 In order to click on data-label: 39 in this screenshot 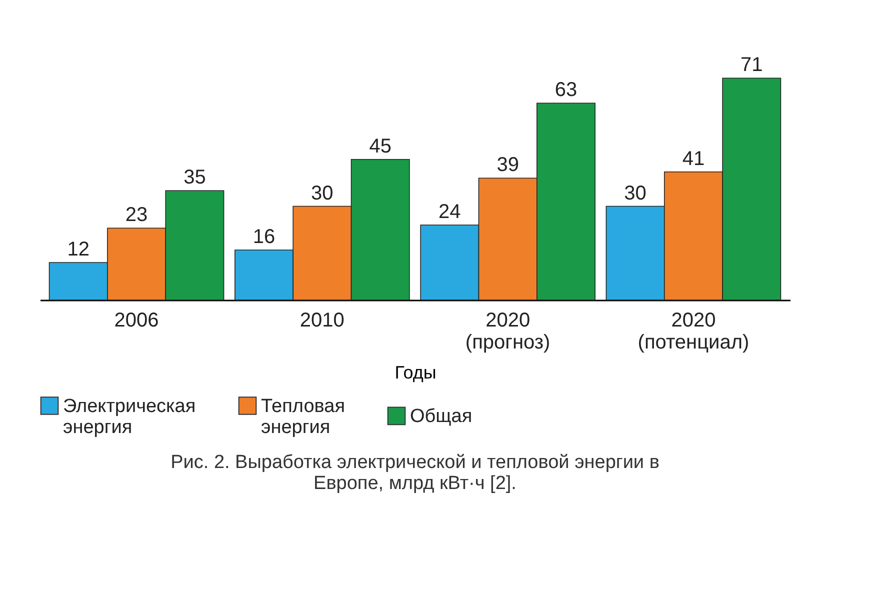, I will do `click(507, 165)`.